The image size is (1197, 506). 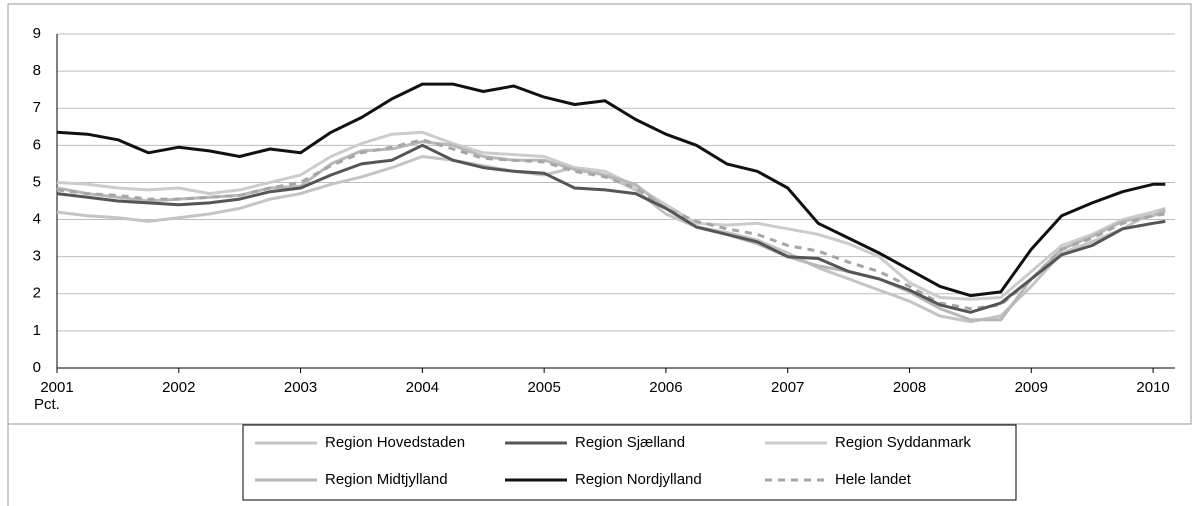 I want to click on x-tick-label: 2001, so click(x=56, y=387).